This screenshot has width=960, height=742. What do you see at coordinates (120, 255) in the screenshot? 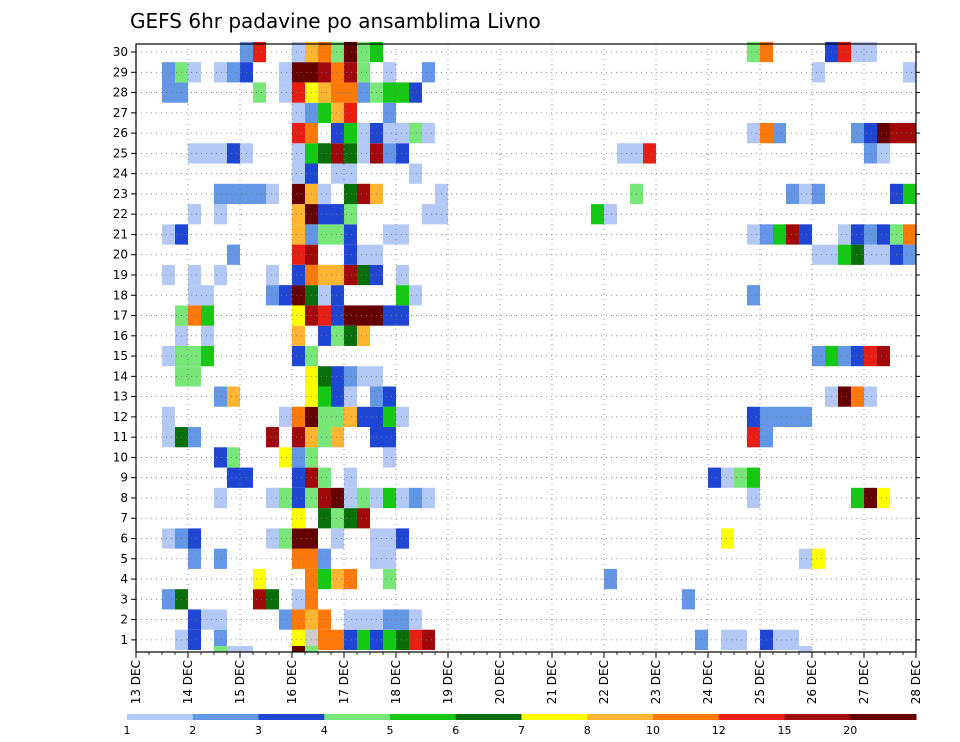
I see `y-tick-label: 20` at bounding box center [120, 255].